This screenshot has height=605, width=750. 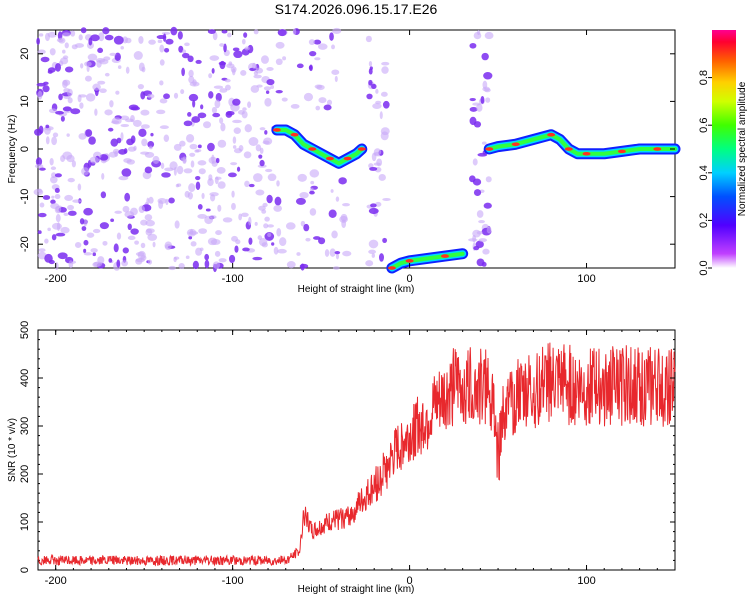 I want to click on y-tick-label: -20, so click(x=25, y=244).